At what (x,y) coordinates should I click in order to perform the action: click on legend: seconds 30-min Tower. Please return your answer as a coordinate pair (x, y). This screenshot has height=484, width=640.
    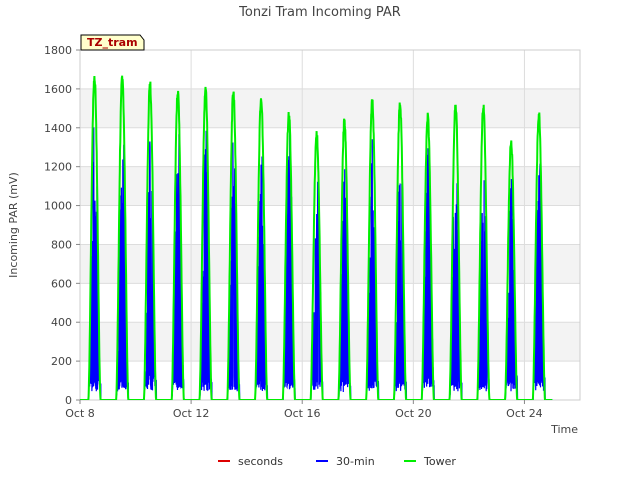
    Looking at the image, I should click on (337, 461).